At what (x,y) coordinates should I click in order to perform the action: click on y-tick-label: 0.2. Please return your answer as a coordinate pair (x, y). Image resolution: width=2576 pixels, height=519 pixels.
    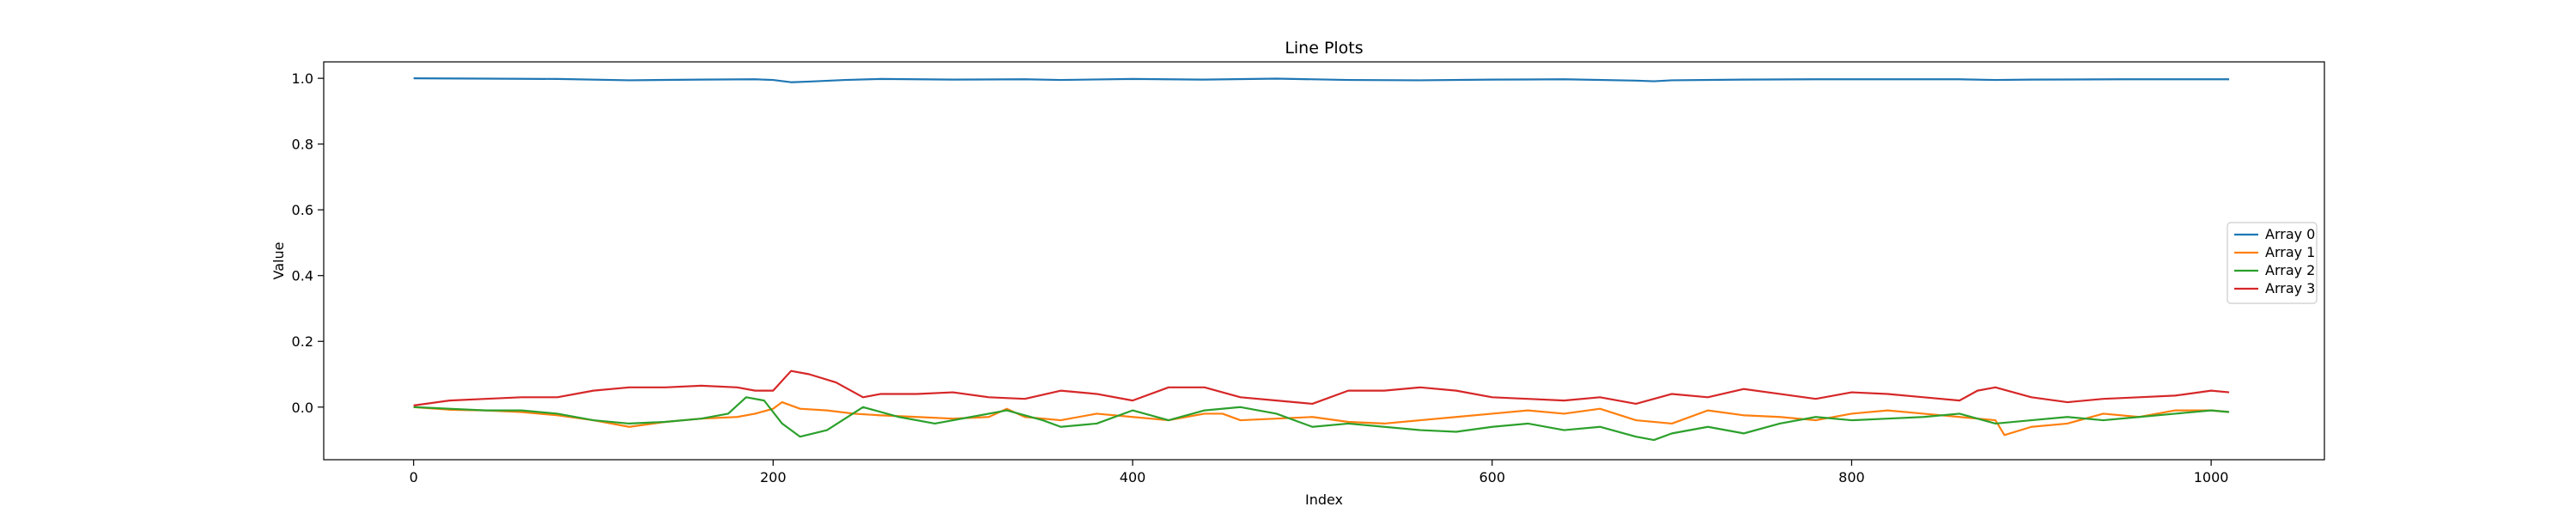
    Looking at the image, I should click on (302, 341).